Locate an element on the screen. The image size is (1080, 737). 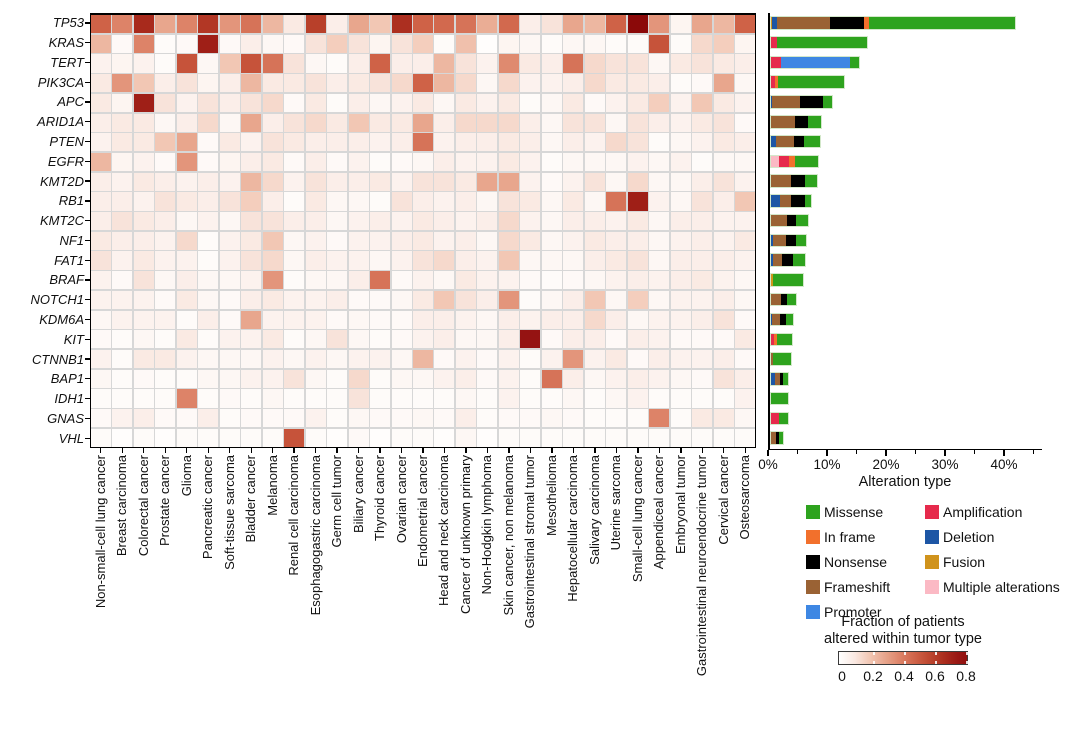
colorbar-title-line2: altered within tumor type is located at coordinates (903, 639).